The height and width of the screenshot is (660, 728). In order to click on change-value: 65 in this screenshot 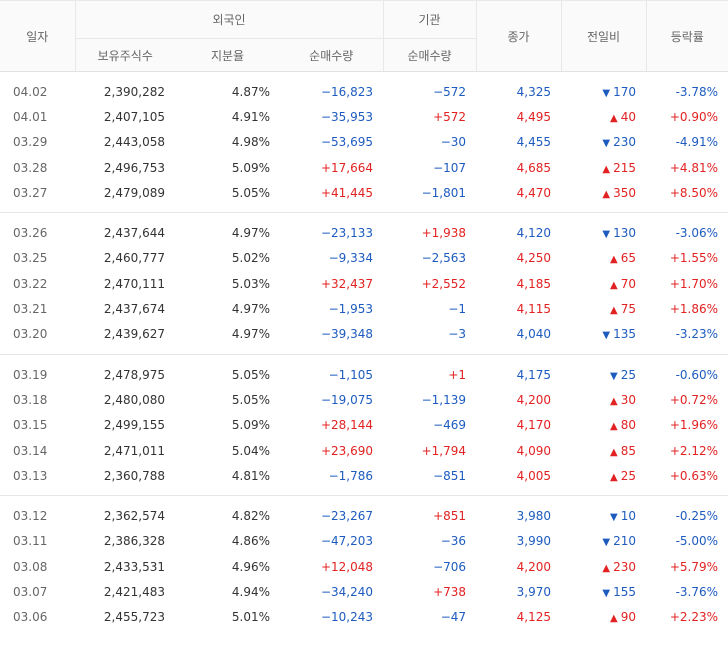, I will do `click(628, 258)`.